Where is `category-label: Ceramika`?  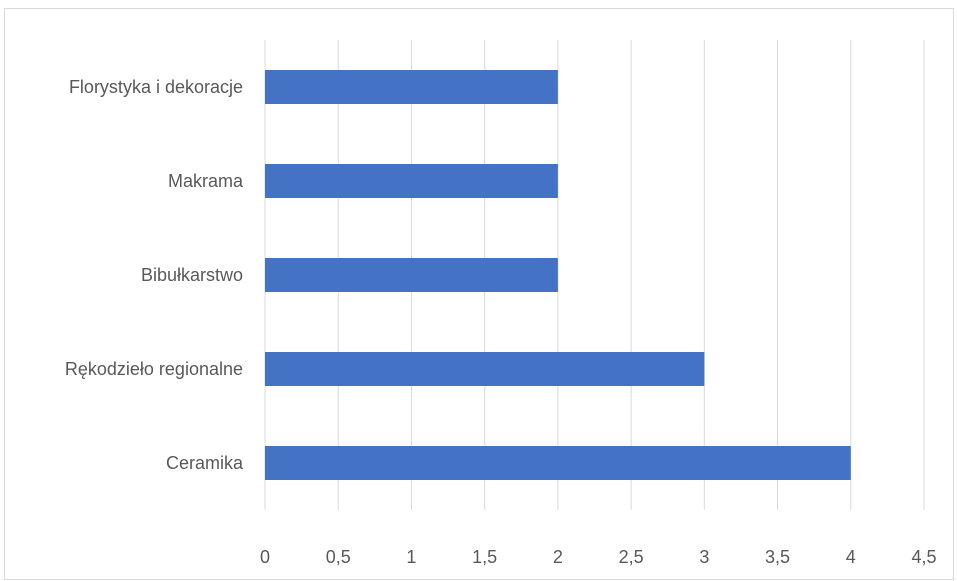 category-label: Ceramika is located at coordinates (205, 463).